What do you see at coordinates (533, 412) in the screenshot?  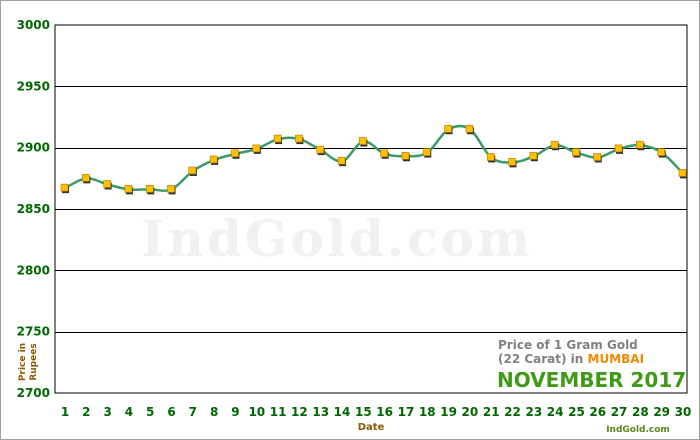 I see `x-tick-label: 23` at bounding box center [533, 412].